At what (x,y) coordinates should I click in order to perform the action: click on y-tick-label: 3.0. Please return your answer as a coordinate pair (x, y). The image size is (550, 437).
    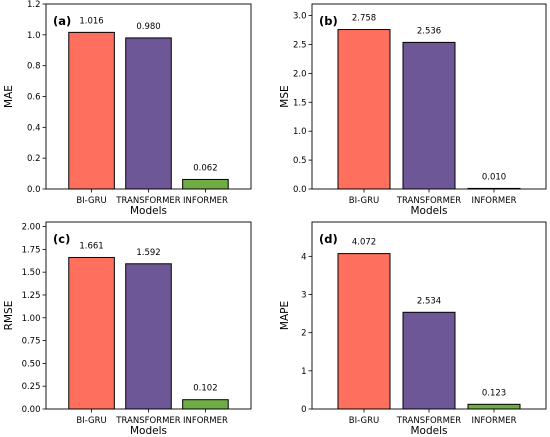
    Looking at the image, I should click on (300, 17).